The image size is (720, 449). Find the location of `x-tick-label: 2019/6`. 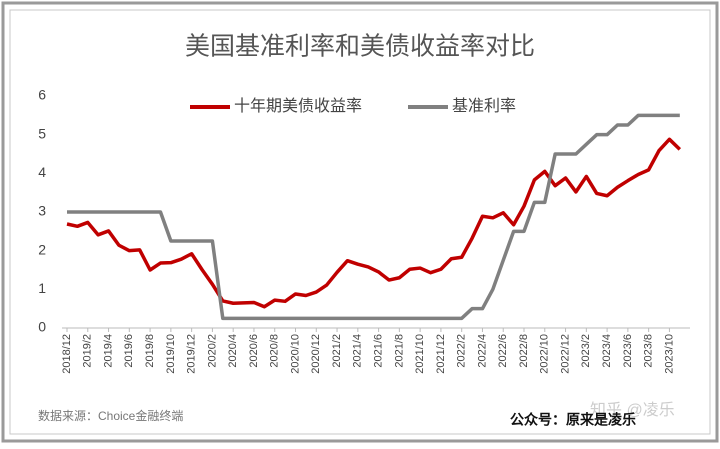

x-tick-label: 2019/6 is located at coordinates (129, 351).